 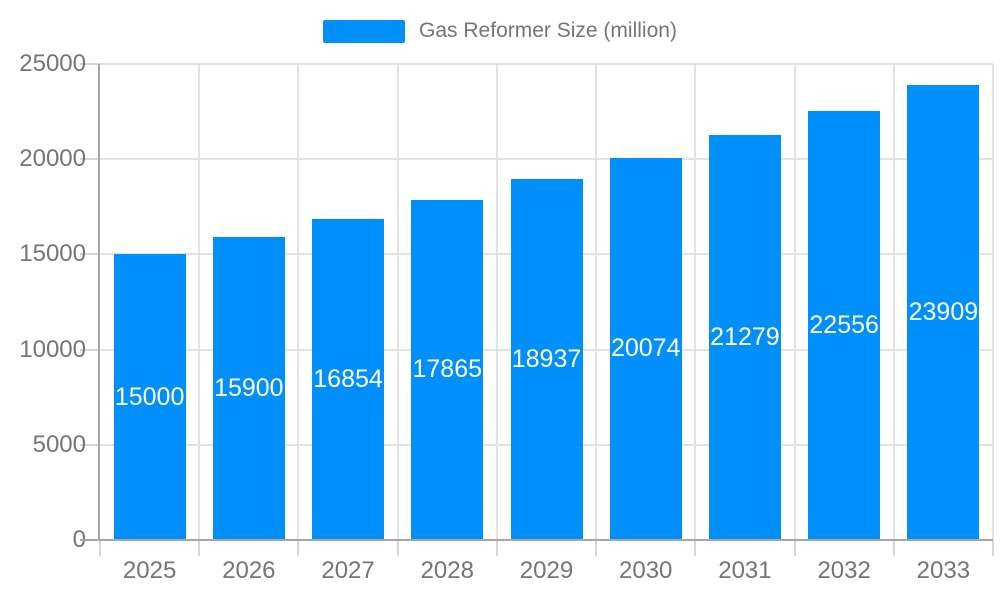 I want to click on bar-2033: 23909, so click(x=943, y=312).